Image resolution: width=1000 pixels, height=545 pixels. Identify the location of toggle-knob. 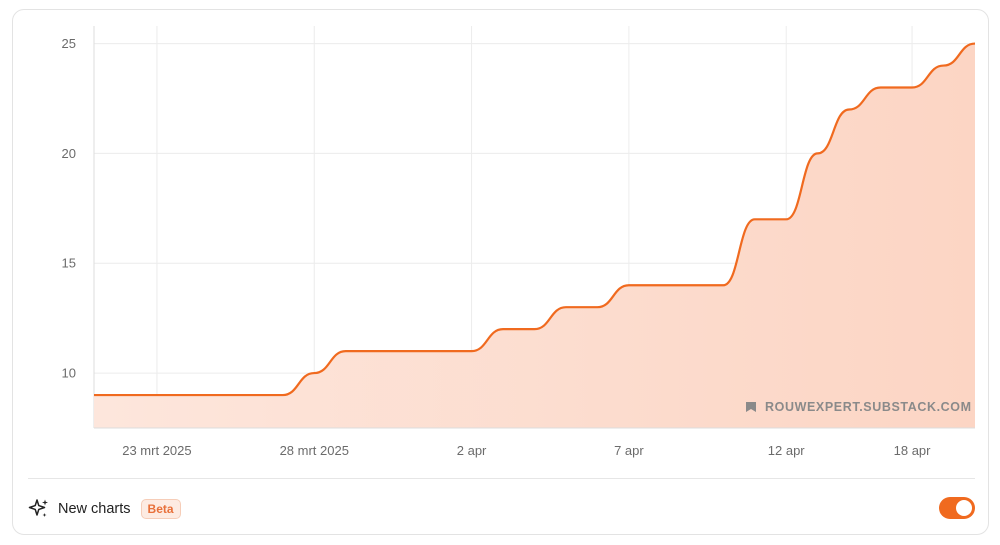
(964, 508).